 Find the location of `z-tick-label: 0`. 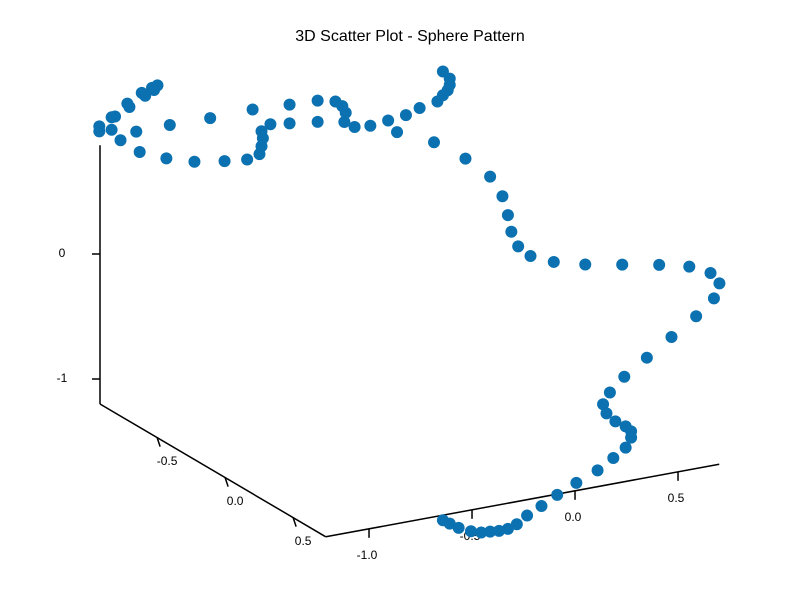

z-tick-label: 0 is located at coordinates (62, 253).